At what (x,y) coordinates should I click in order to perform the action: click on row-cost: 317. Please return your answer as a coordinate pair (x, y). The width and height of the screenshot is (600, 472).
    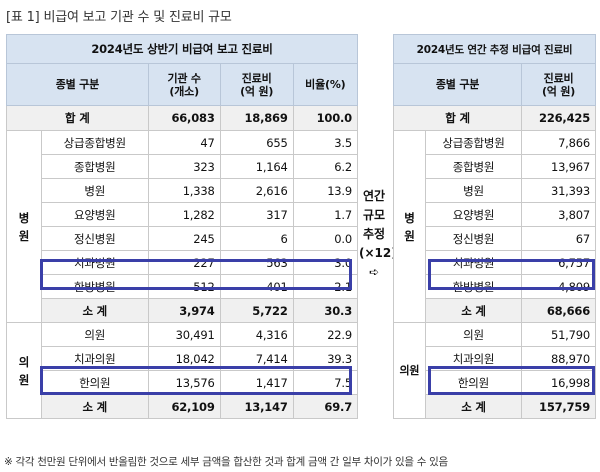
    Looking at the image, I should click on (256, 214).